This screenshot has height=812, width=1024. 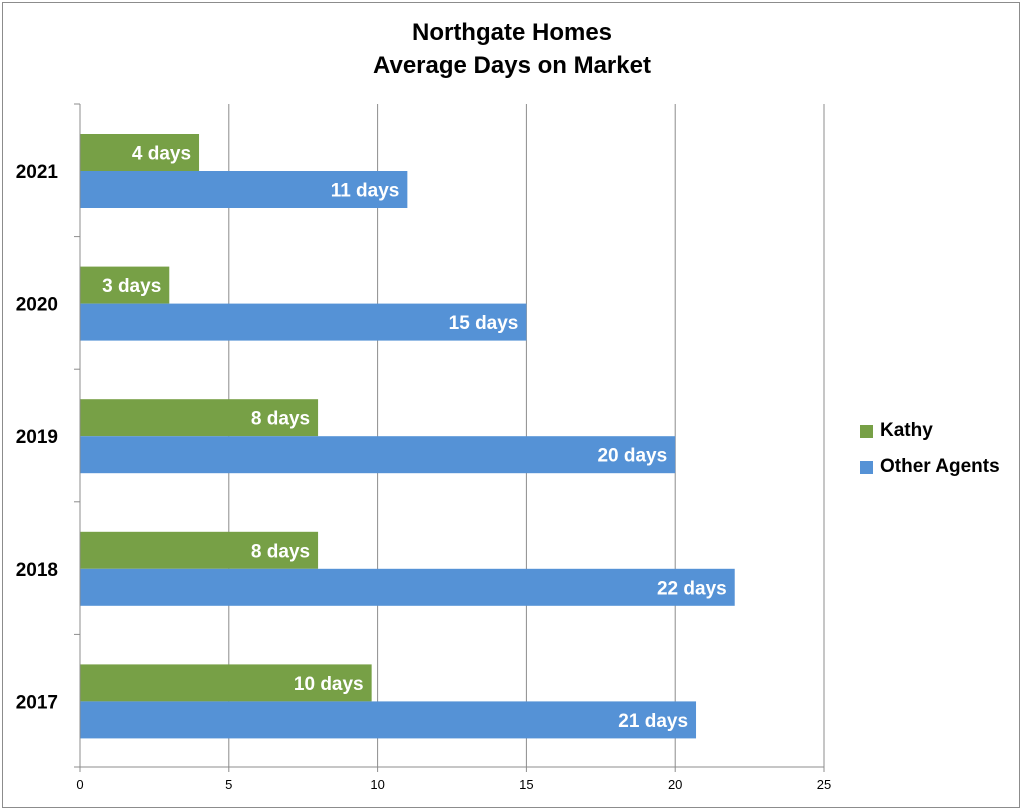 I want to click on data-label: 22 days, so click(x=692, y=588).